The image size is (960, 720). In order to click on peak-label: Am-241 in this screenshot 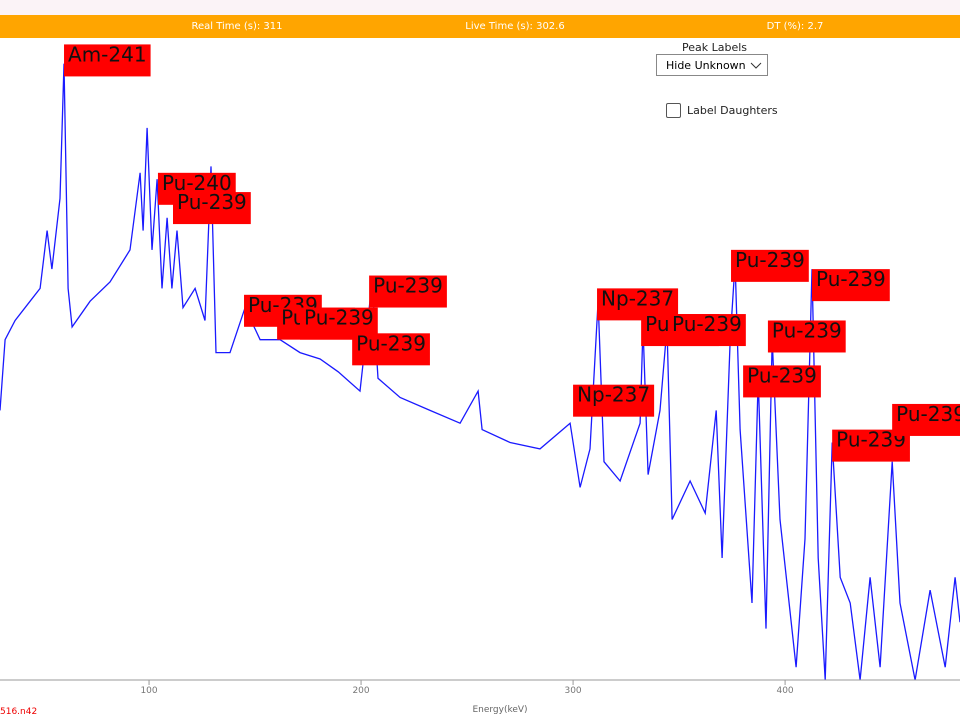, I will do `click(107, 59)`.